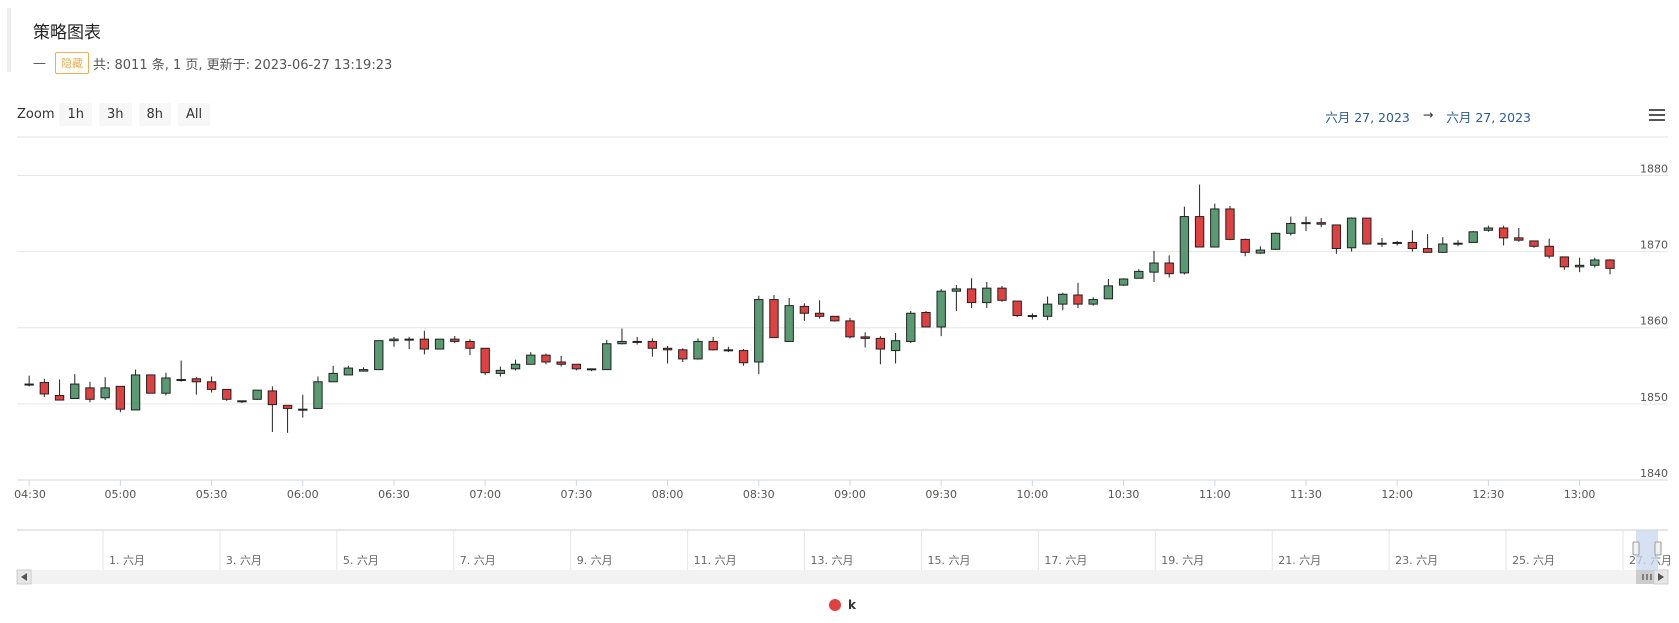  Describe the element at coordinates (1636, 548) in the screenshot. I see `navigator-handle-left` at that location.